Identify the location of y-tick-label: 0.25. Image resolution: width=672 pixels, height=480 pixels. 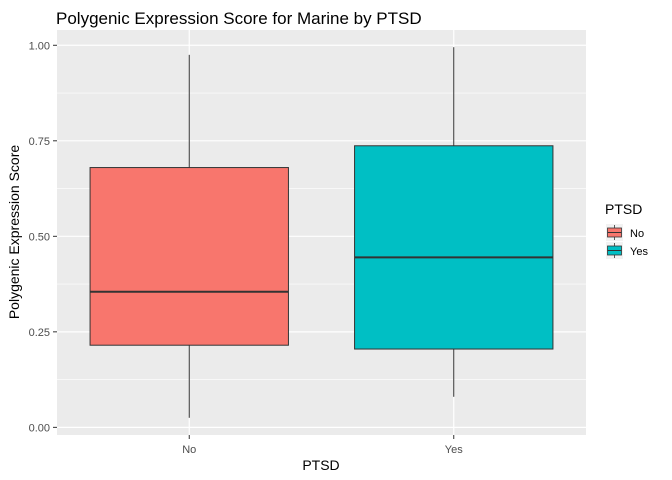
(39, 333).